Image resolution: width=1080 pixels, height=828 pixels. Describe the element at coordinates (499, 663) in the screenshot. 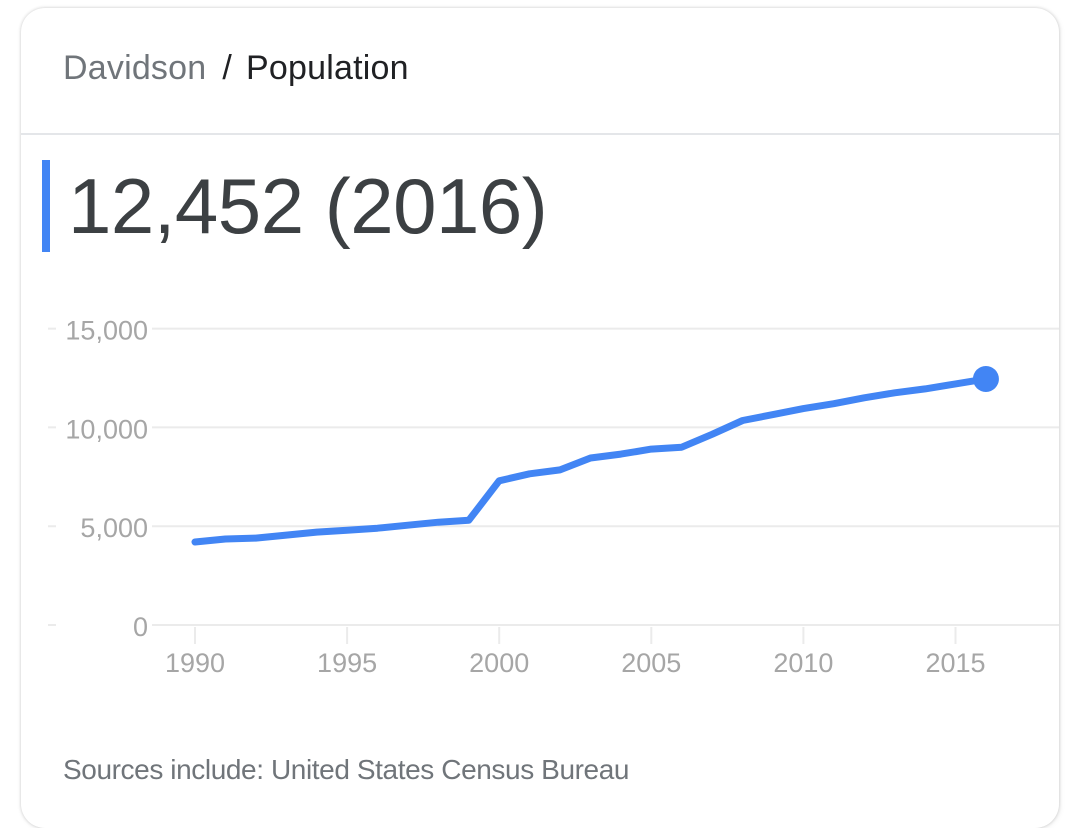

I see `x-tick-label: 2000` at that location.